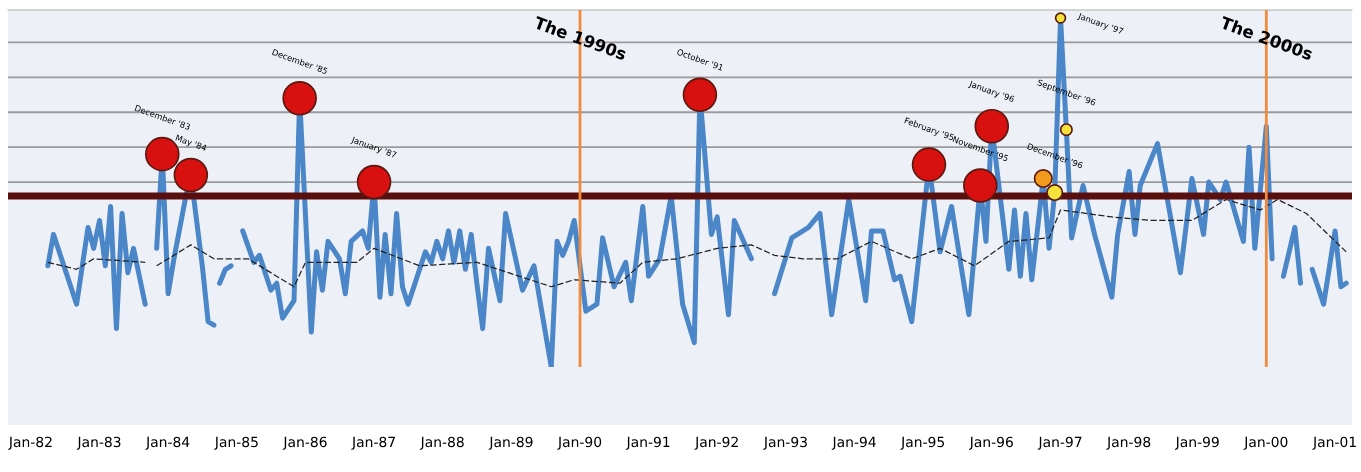 The height and width of the screenshot is (472, 1361). Describe the element at coordinates (304, 443) in the screenshot. I see `x-tick-label: Jan-86` at that location.